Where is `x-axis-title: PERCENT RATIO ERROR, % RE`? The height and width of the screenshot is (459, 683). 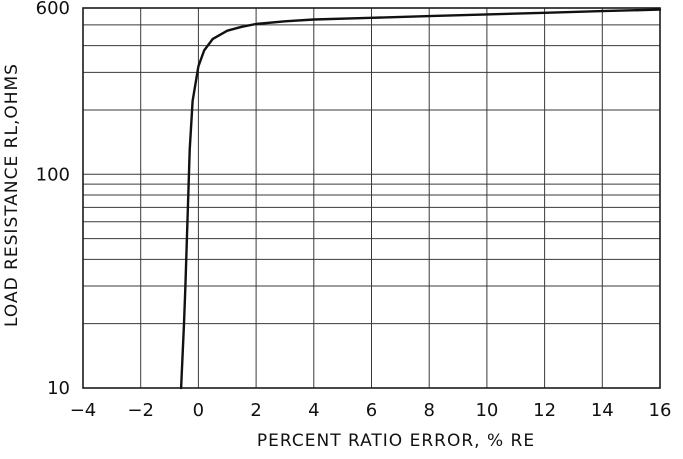 x-axis-title: PERCENT RATIO ERROR, % RE is located at coordinates (396, 441).